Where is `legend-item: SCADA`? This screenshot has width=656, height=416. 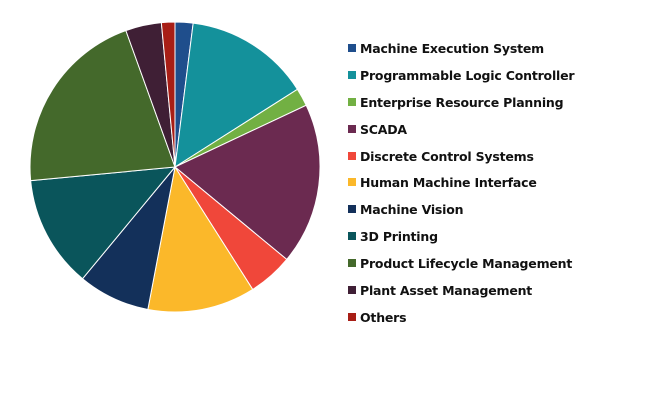
legend-item: SCADA is located at coordinates (461, 135).